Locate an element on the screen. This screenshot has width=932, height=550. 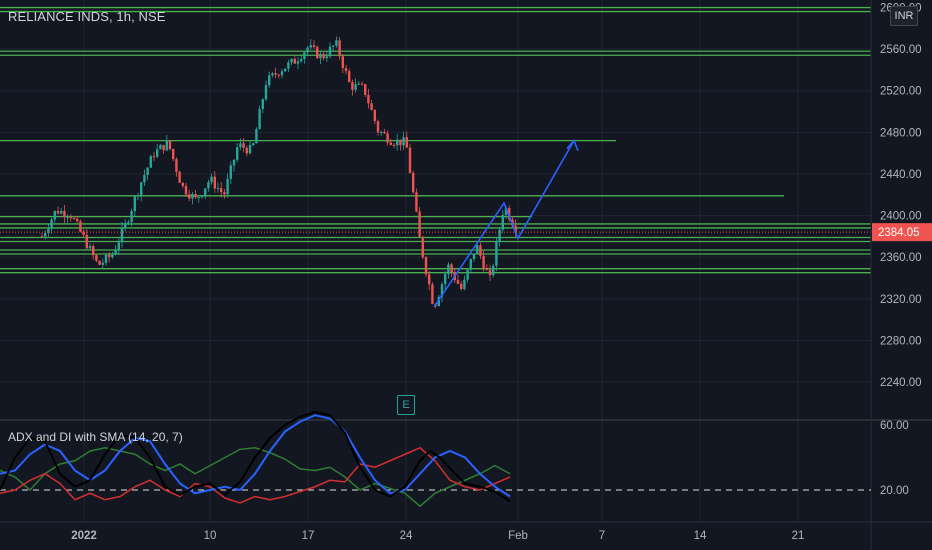
adx-line is located at coordinates (255, 456).